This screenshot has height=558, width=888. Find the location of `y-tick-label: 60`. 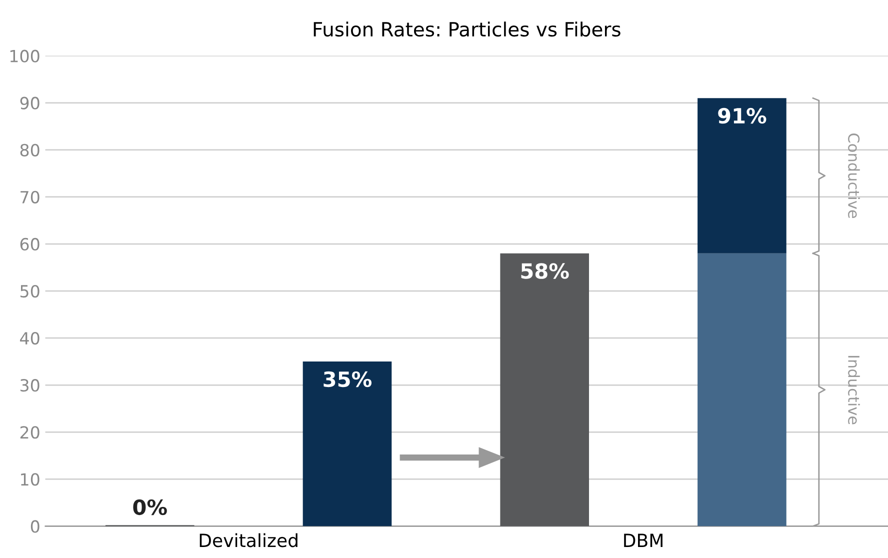

y-tick-label: 60 is located at coordinates (30, 244).